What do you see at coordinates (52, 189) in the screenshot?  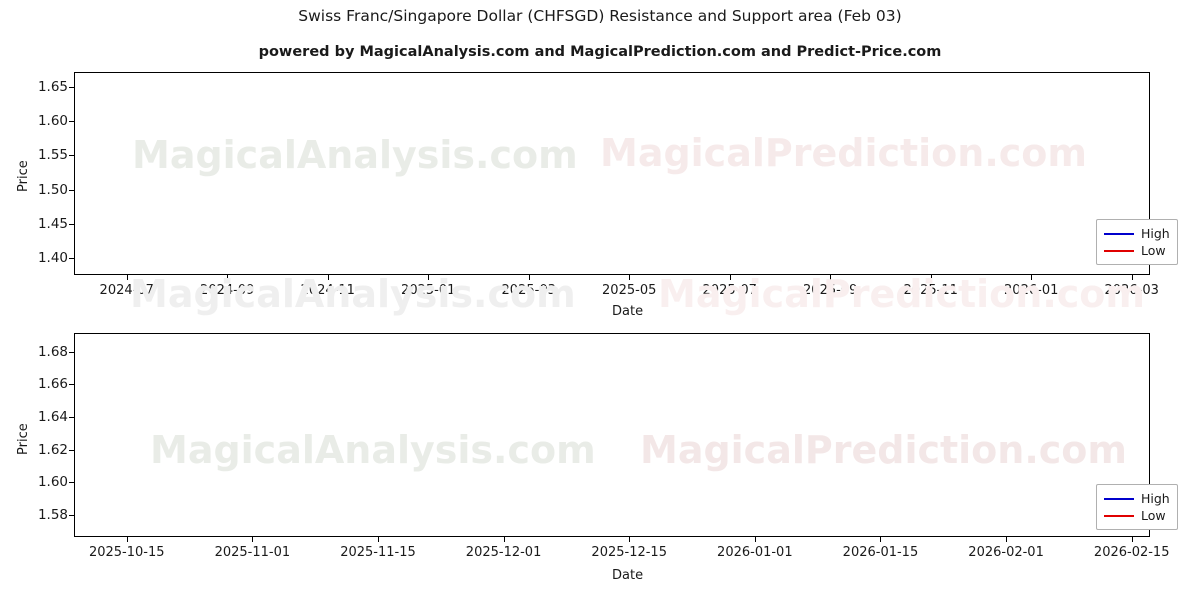 I see `y-tick-label: 1.50` at bounding box center [52, 189].